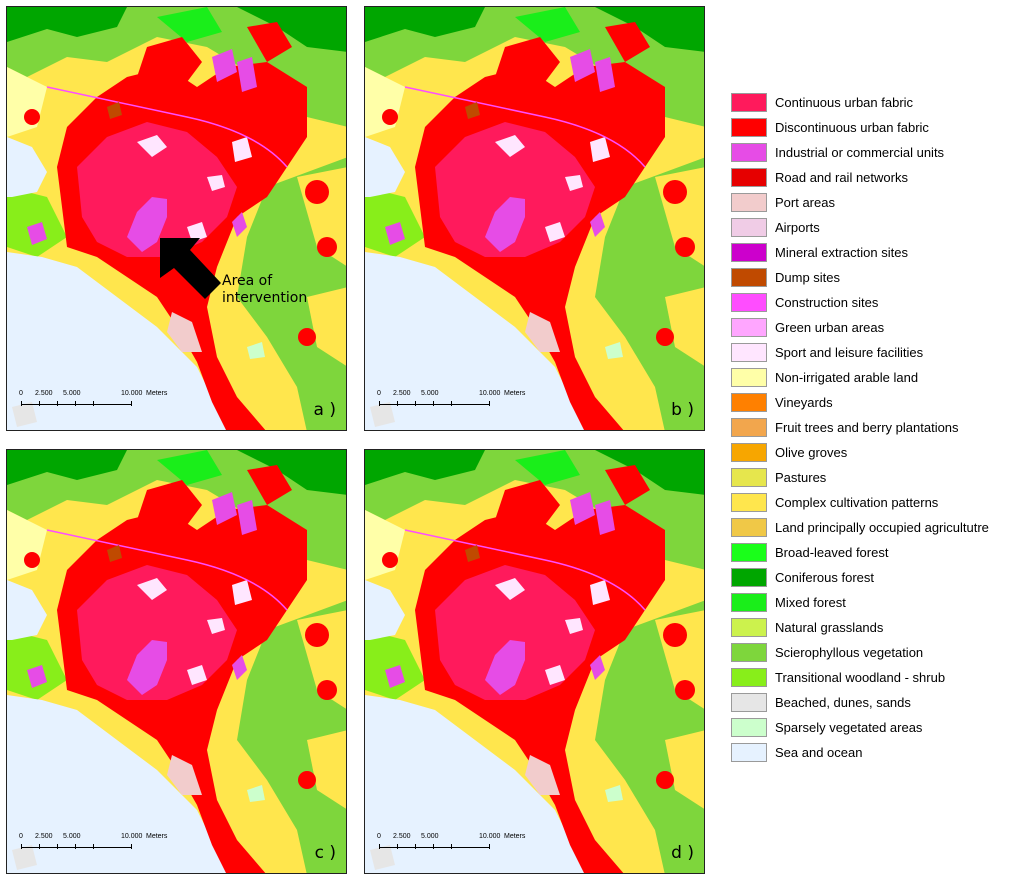 The image size is (1024, 879). What do you see at coordinates (849, 652) in the screenshot?
I see `legend-label: Scierophyllous vegetation` at bounding box center [849, 652].